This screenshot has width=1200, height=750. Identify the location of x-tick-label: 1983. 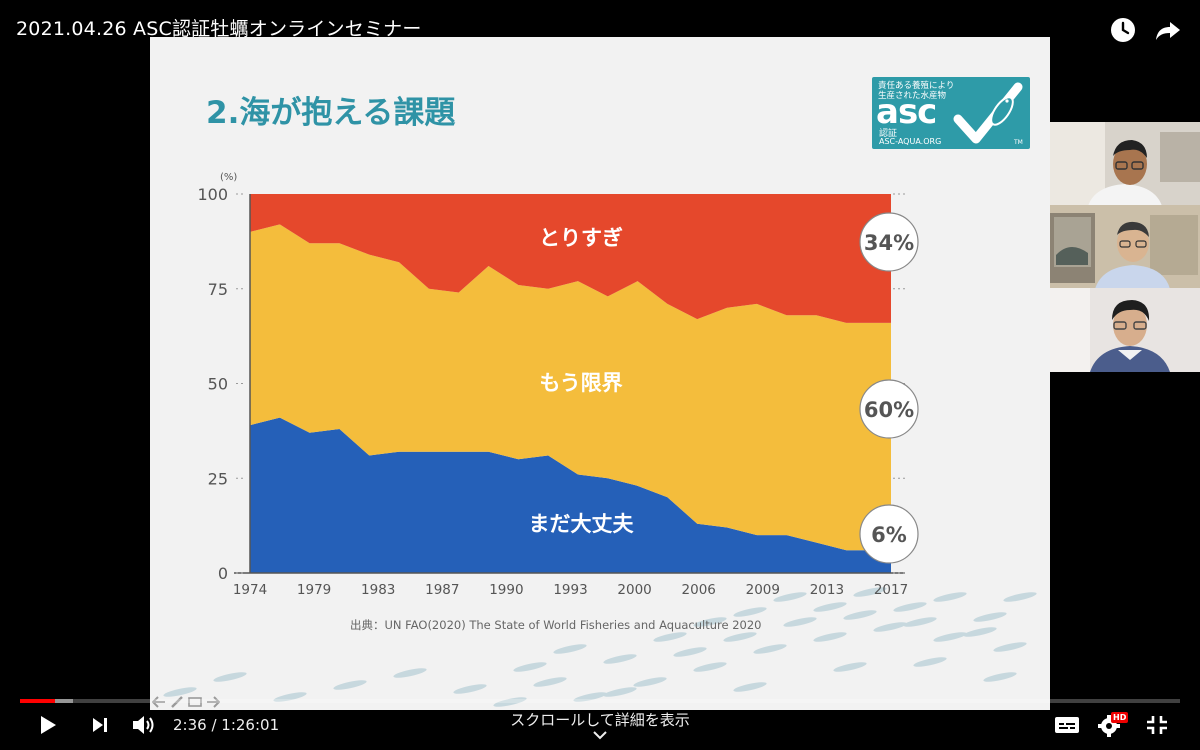
(378, 590).